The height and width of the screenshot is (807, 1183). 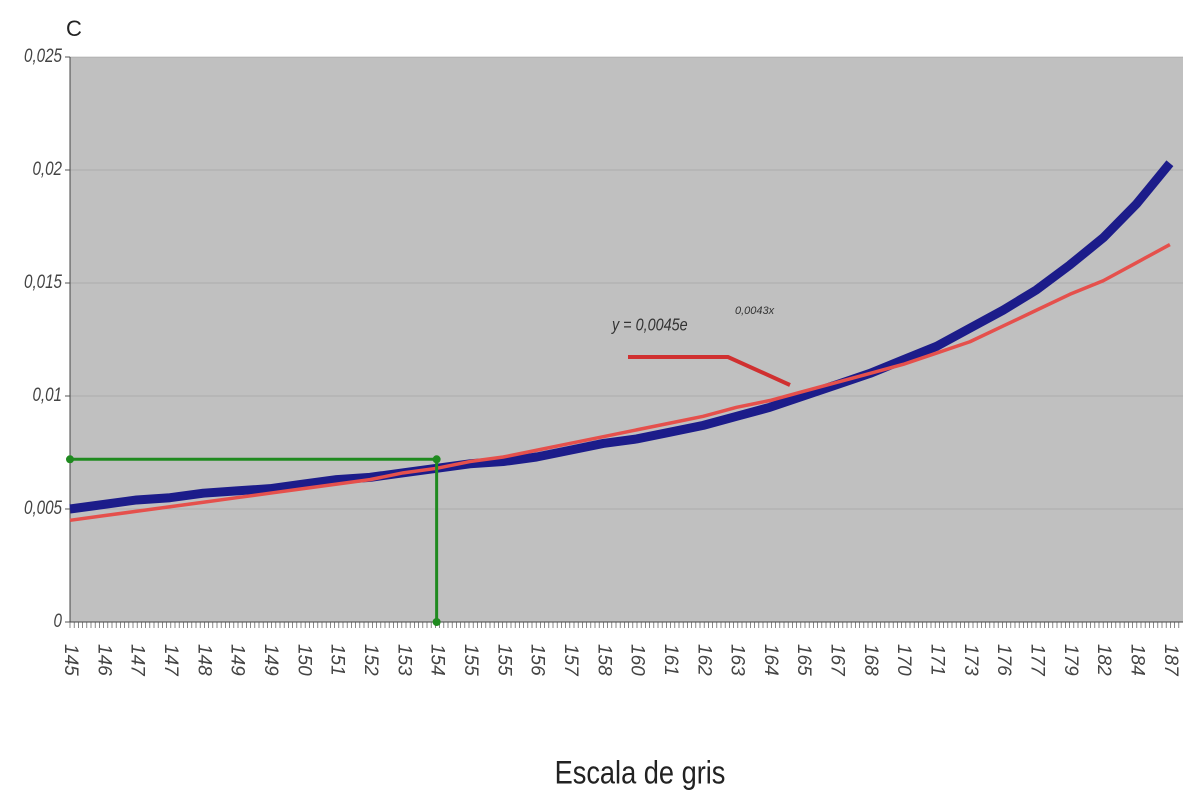 I want to click on x-tick-label: 182, so click(x=1103, y=660).